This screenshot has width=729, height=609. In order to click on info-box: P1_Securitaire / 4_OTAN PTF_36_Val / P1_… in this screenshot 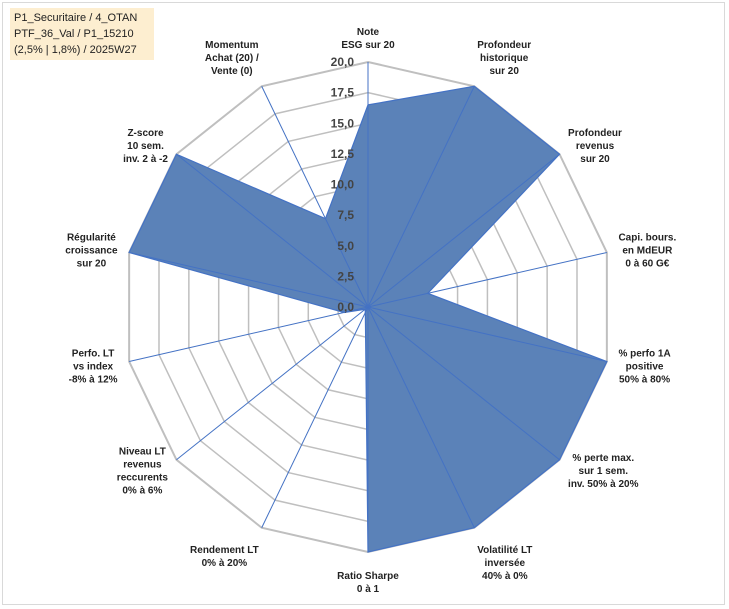, I will do `click(82, 34)`.